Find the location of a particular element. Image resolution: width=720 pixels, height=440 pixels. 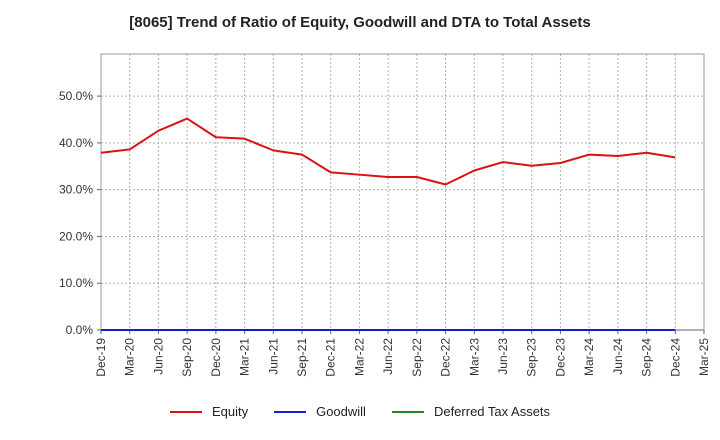

x-tick-label: Dec-24 is located at coordinates (675, 357).